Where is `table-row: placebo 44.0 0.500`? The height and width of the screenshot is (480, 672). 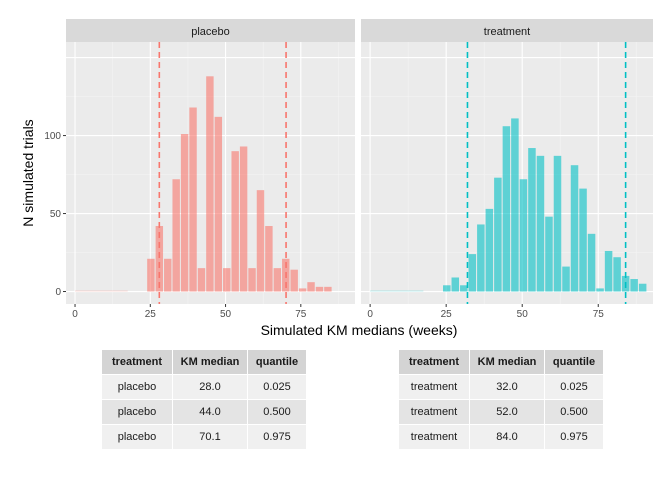 table-row: placebo 44.0 0.500 is located at coordinates (204, 412).